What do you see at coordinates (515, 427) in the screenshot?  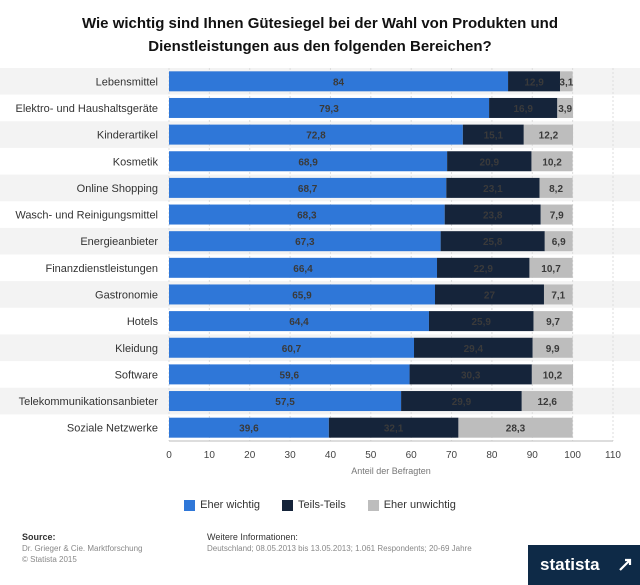 I see `bar-eher-unwichtig-soziale-netzwerke` at bounding box center [515, 427].